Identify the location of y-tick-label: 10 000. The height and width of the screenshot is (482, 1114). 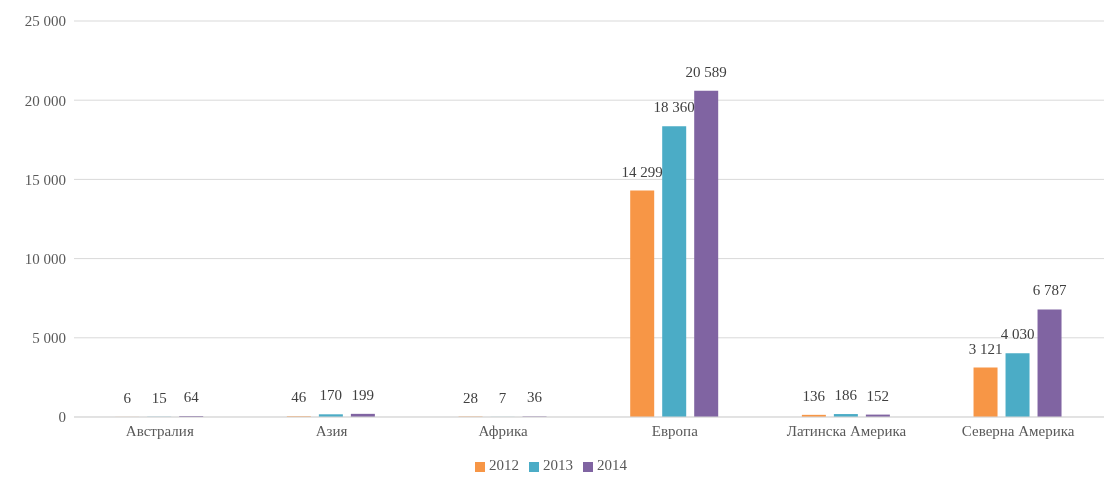
(45, 258).